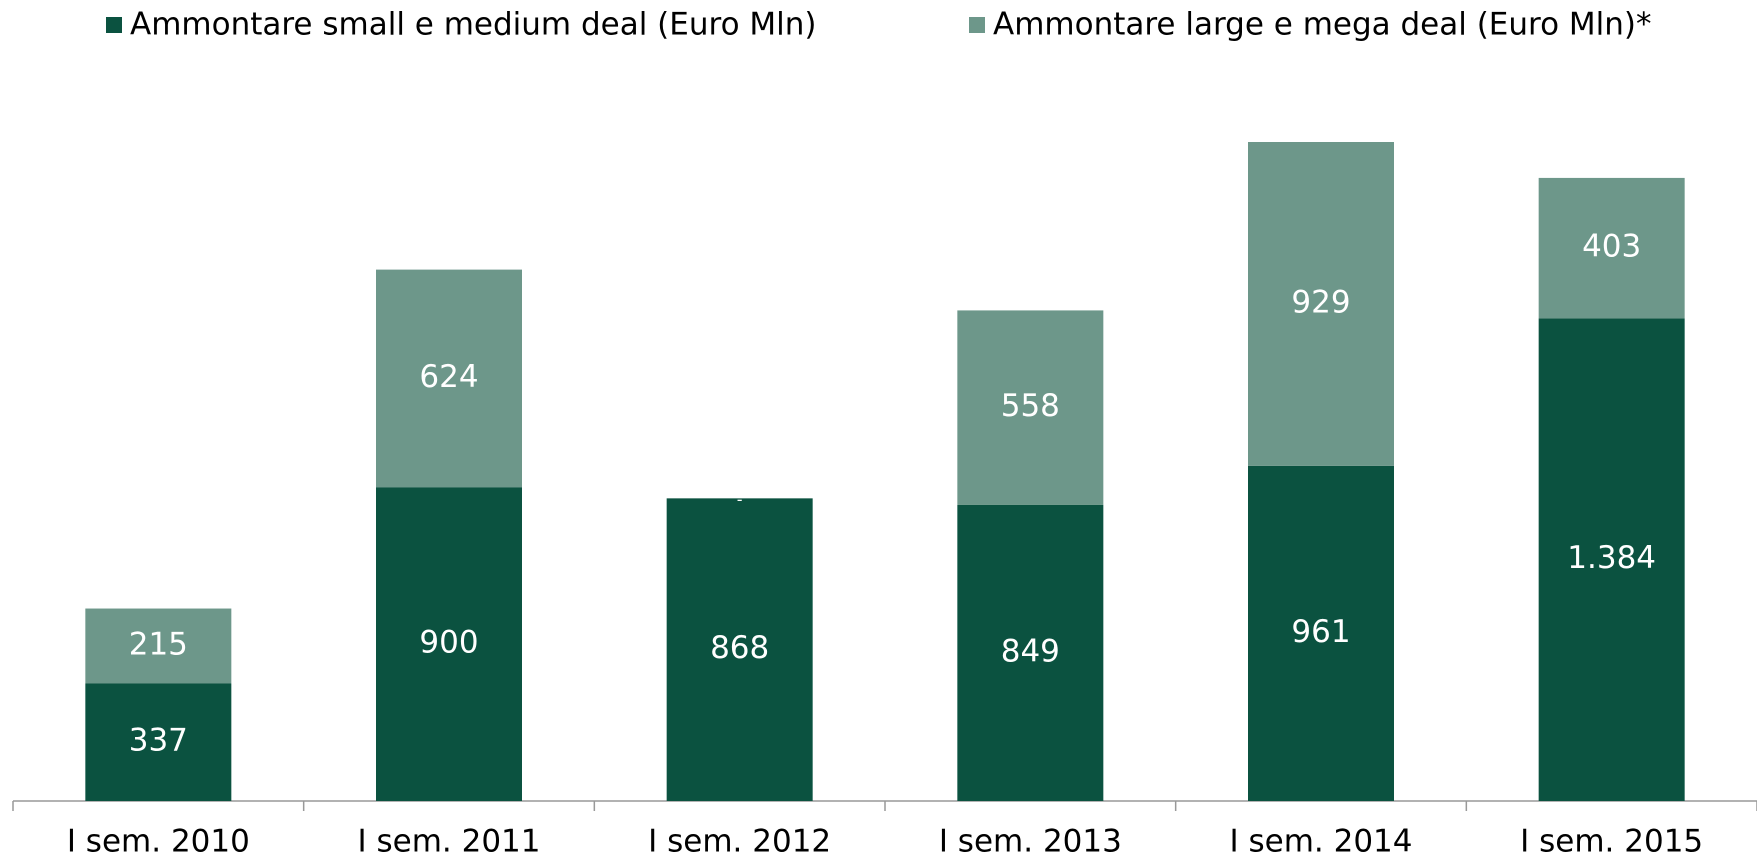 The image size is (1757, 859). Describe the element at coordinates (448, 841) in the screenshot. I see `x-tick-label: I sem. 2011` at that location.